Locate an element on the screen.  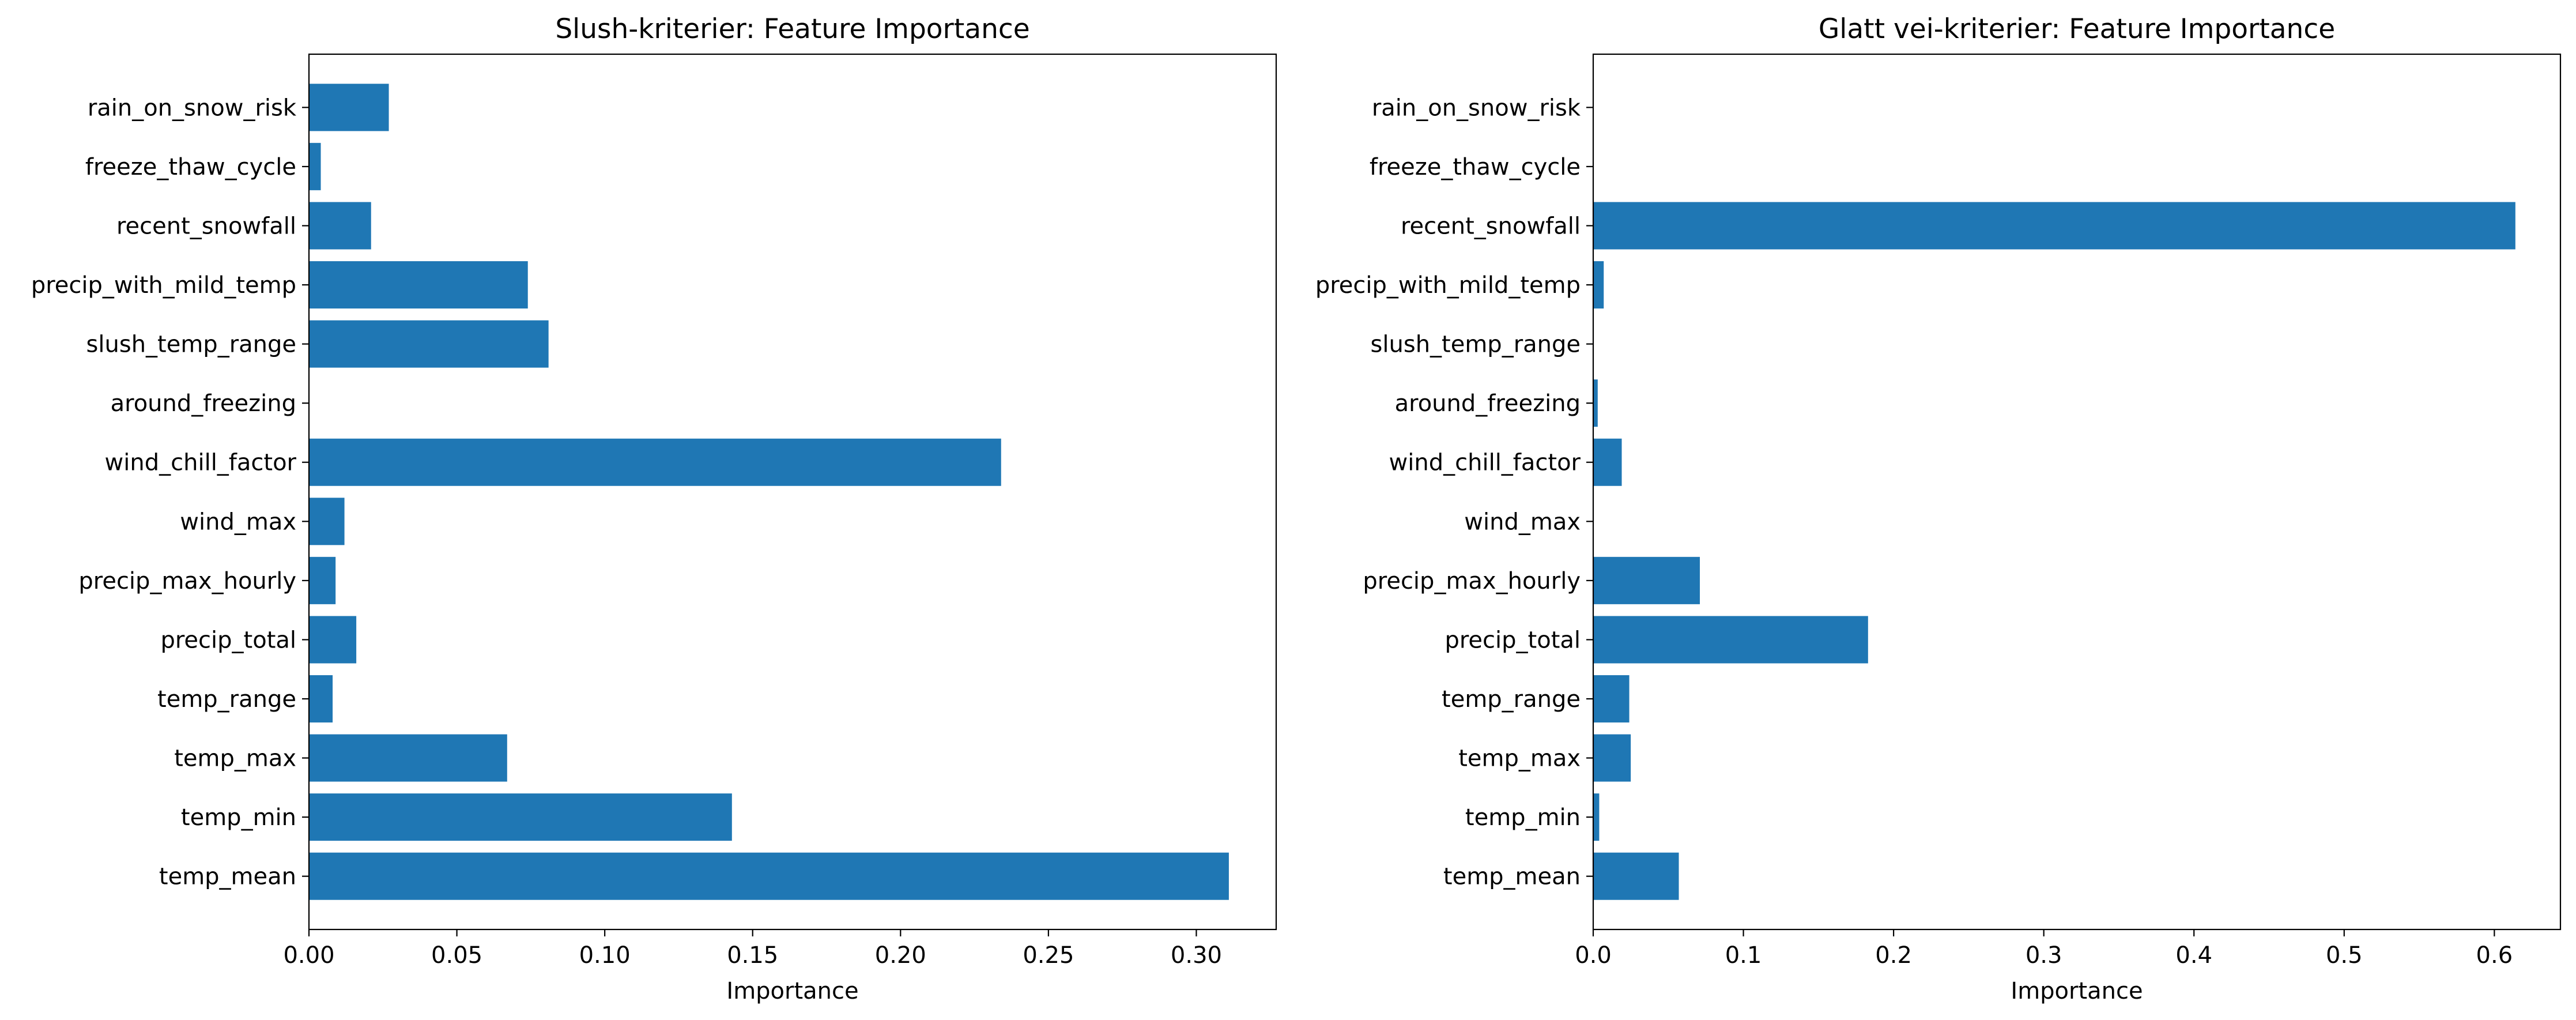
glatt-vei-ytick-label-temp-mean: temp_mean is located at coordinates (1512, 877).